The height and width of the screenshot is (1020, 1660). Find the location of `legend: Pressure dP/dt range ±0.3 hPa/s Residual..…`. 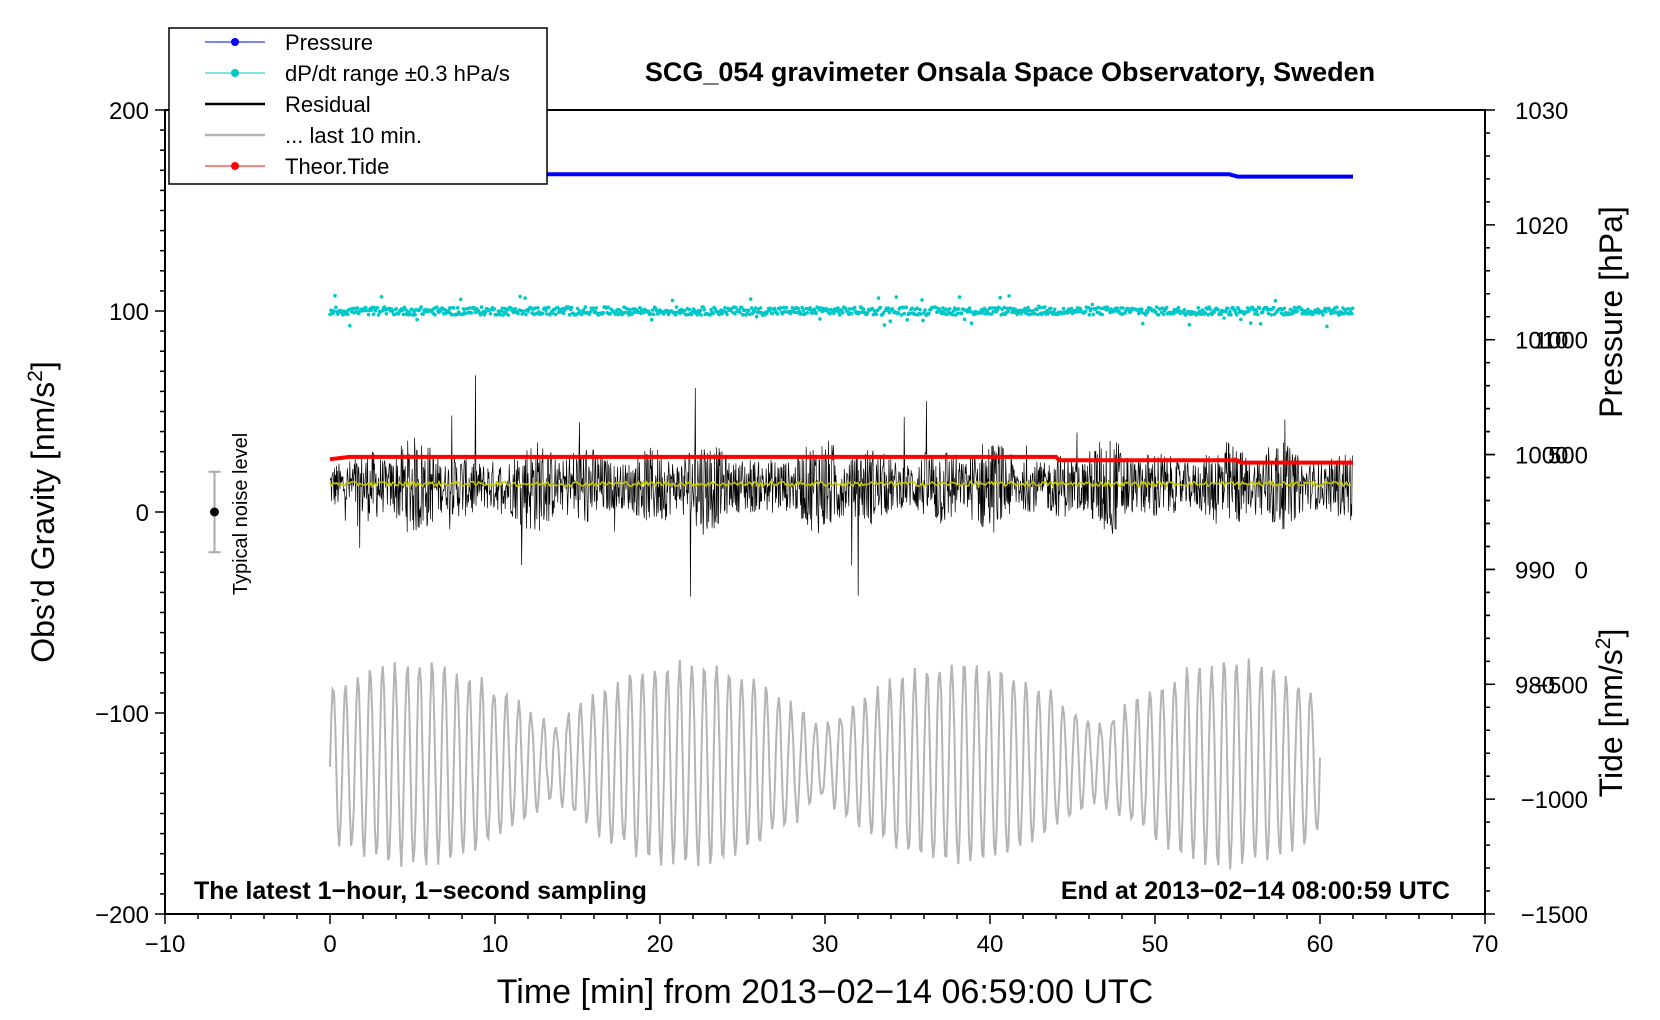

legend: Pressure dP/dt range ±0.3 hPa/s Residual..… is located at coordinates (358, 106).